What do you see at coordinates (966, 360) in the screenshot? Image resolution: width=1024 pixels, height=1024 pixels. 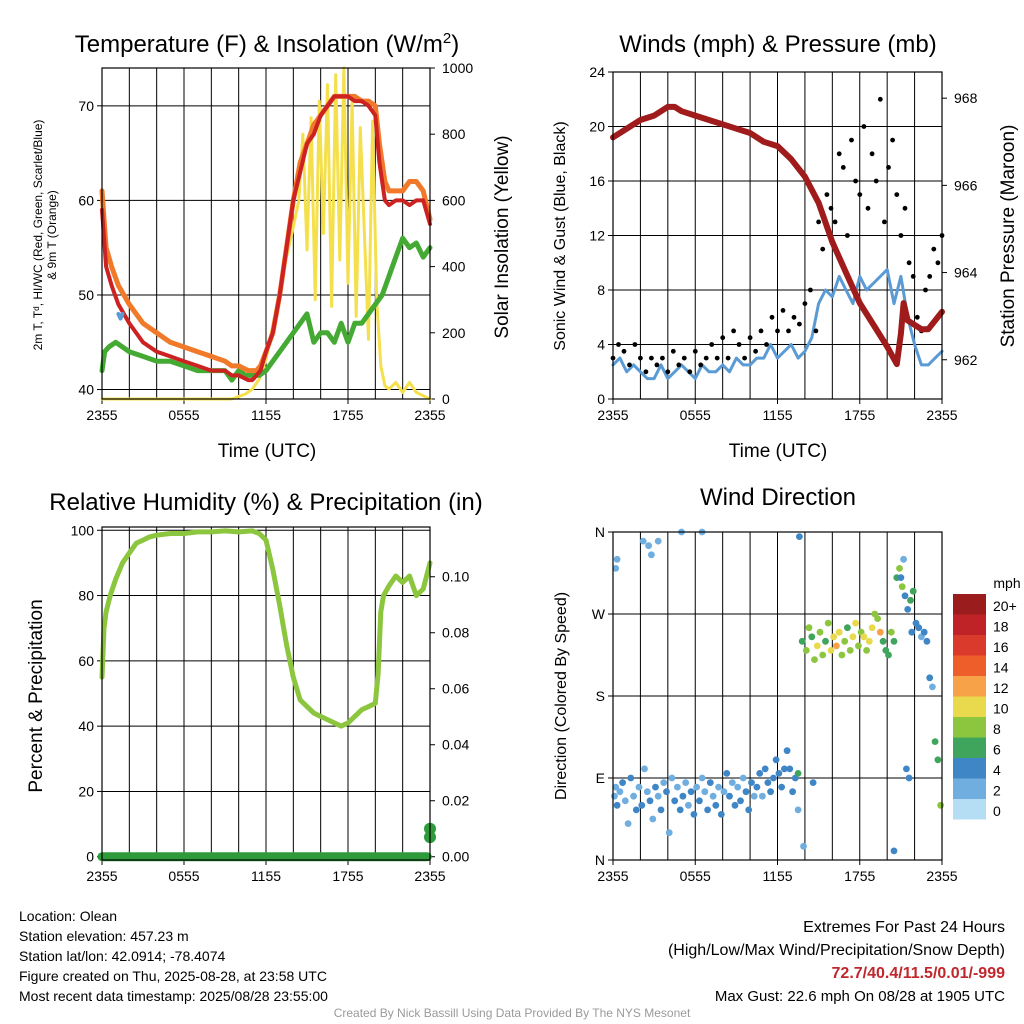 I see `y2-tick-label: 962` at bounding box center [966, 360].